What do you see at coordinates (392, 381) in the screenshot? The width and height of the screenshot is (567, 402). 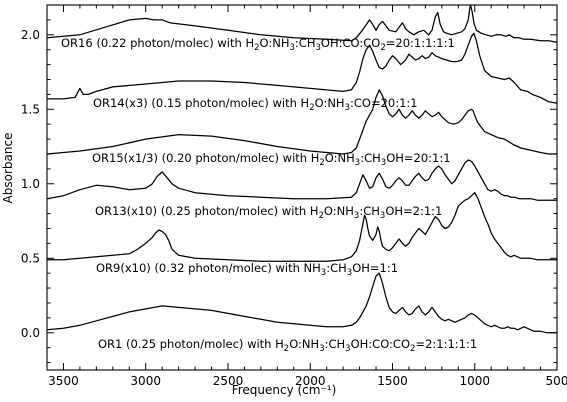 I see `x-tick-label: 1500` at bounding box center [392, 381].